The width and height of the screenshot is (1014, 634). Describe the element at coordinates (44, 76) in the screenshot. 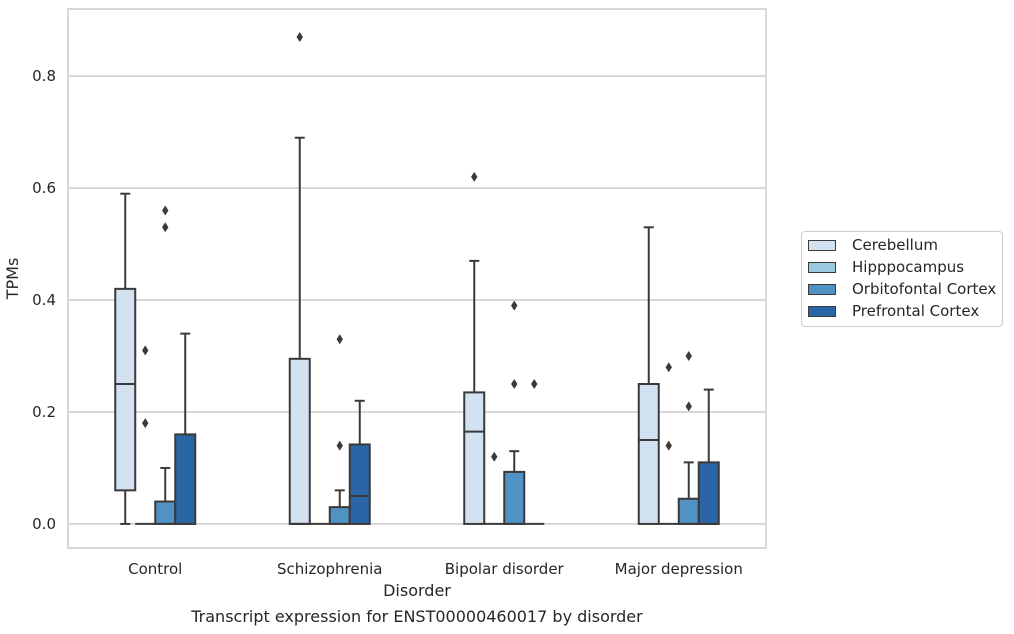

I see `y-tick-label: 0.8` at that location.